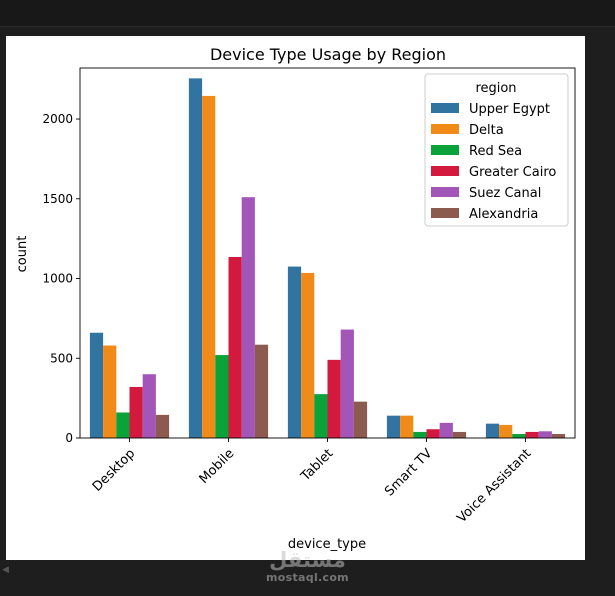  What do you see at coordinates (532, 434) in the screenshot?
I see `bar-greater-cairo-voice-assistant` at bounding box center [532, 434].